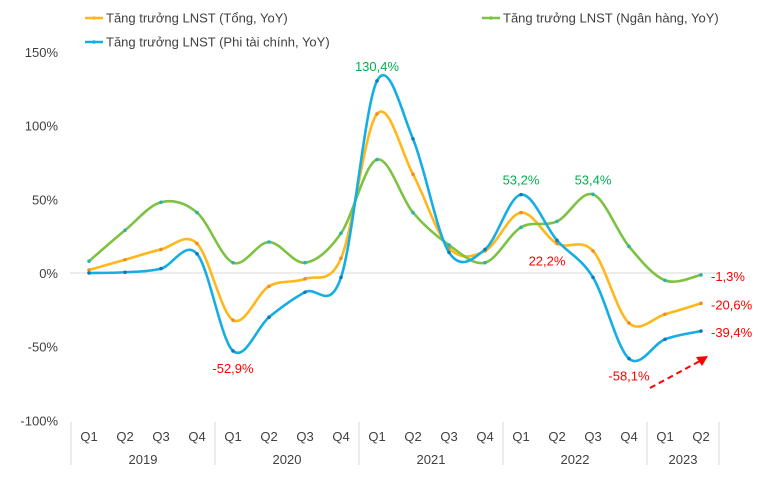 The width and height of the screenshot is (765, 491). Describe the element at coordinates (43, 347) in the screenshot. I see `y-tick-label: -50%` at that location.